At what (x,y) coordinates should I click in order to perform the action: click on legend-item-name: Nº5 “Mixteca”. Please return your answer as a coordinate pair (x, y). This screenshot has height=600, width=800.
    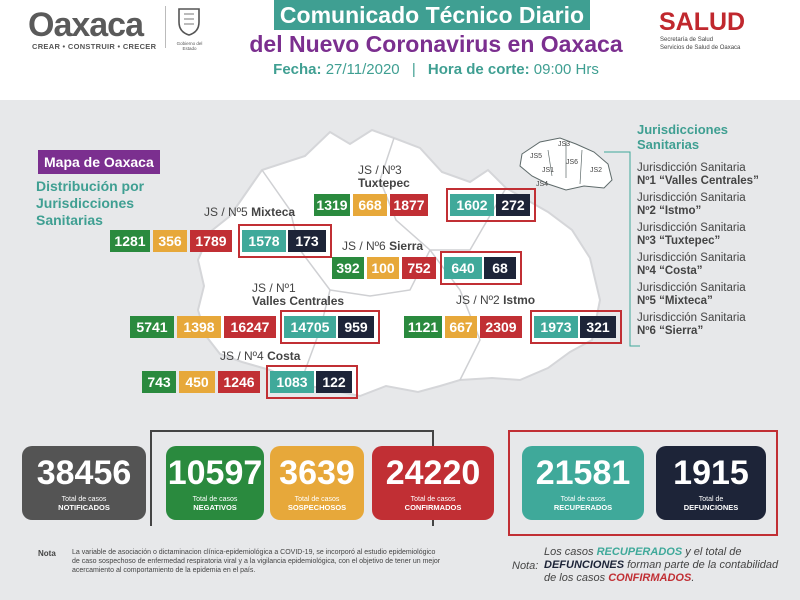
    Looking at the image, I should click on (675, 301).